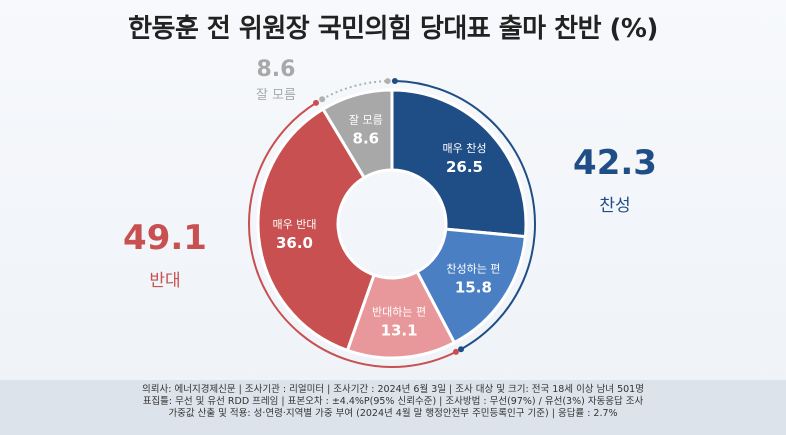  What do you see at coordinates (399, 312) in the screenshot?
I see `slice-label-3: 반대하는 편` at bounding box center [399, 312].